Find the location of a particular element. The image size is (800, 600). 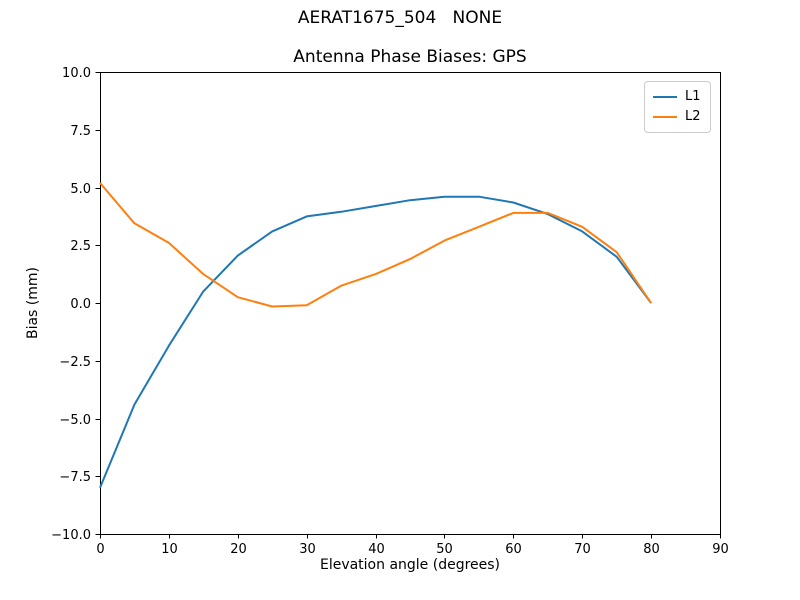

x-tick-label: 50 is located at coordinates (444, 549).